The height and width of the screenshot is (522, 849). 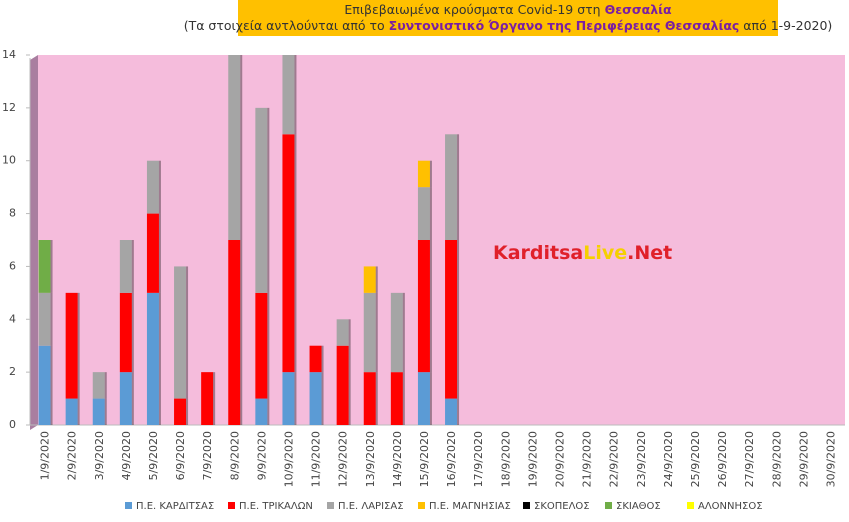 What do you see at coordinates (207, 455) in the screenshot?
I see `x-tick-label: 7/9/2020` at bounding box center [207, 455].